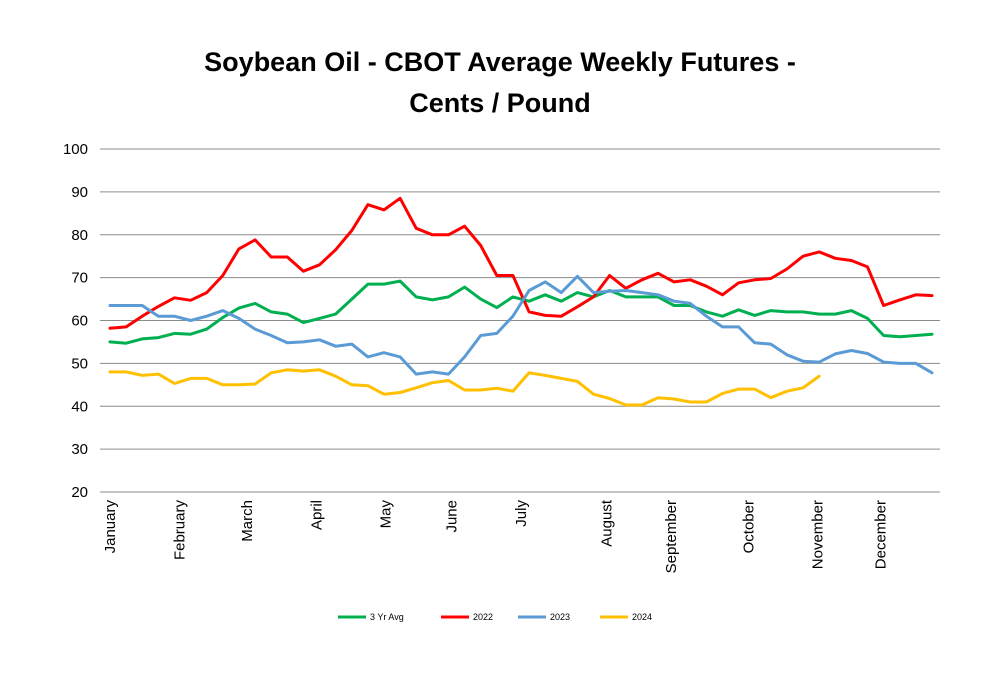 Image resolution: width=1005 pixels, height=674 pixels. What do you see at coordinates (110, 527) in the screenshot?
I see `x-tick-label: January` at bounding box center [110, 527].